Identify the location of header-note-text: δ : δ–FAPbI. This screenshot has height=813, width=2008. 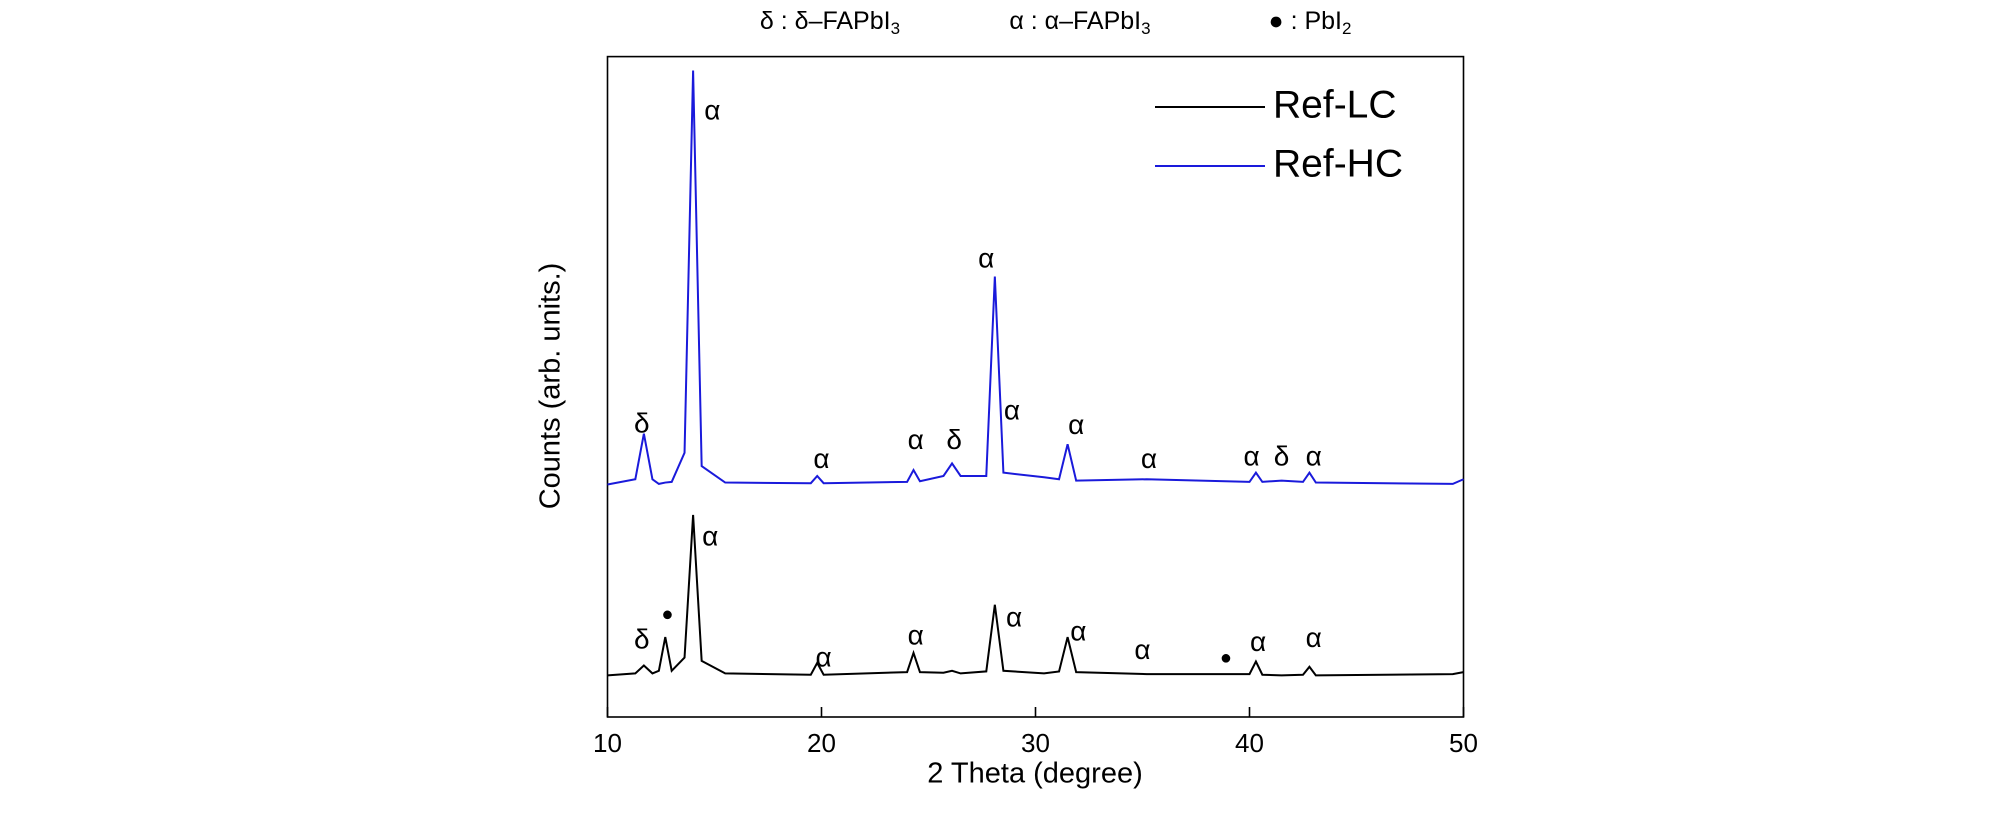
(825, 21).